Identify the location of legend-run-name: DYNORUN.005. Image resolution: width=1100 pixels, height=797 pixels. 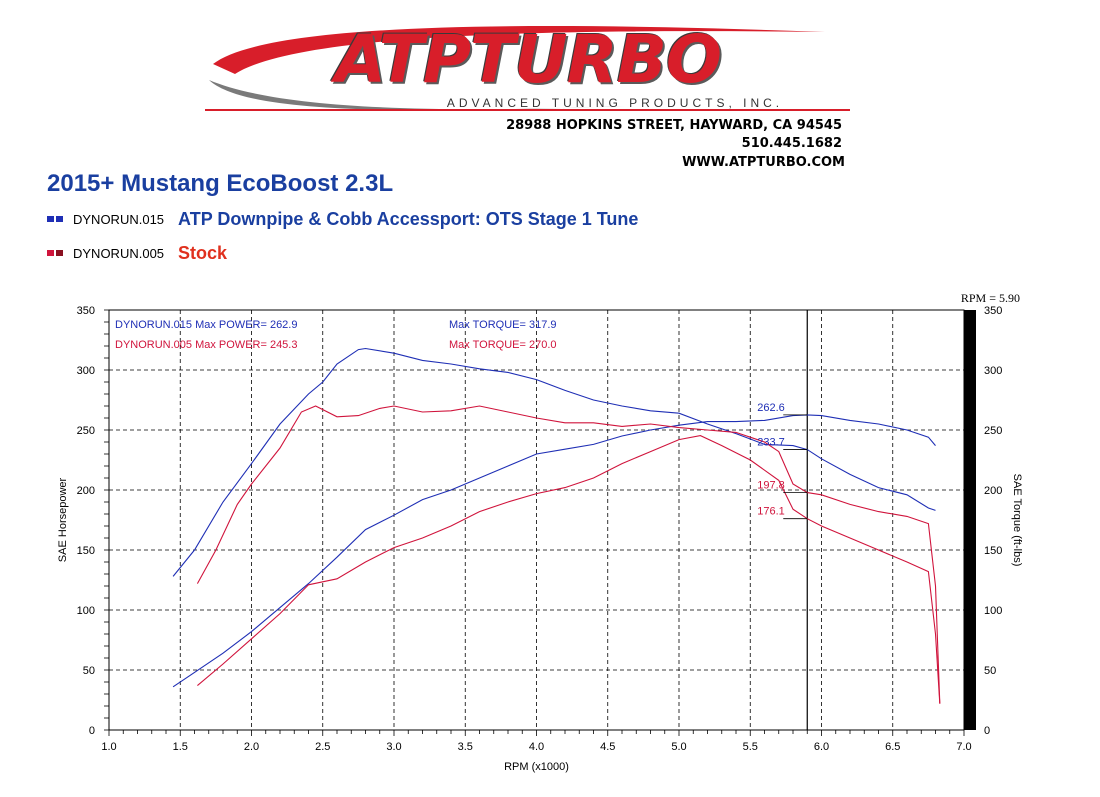
(119, 253).